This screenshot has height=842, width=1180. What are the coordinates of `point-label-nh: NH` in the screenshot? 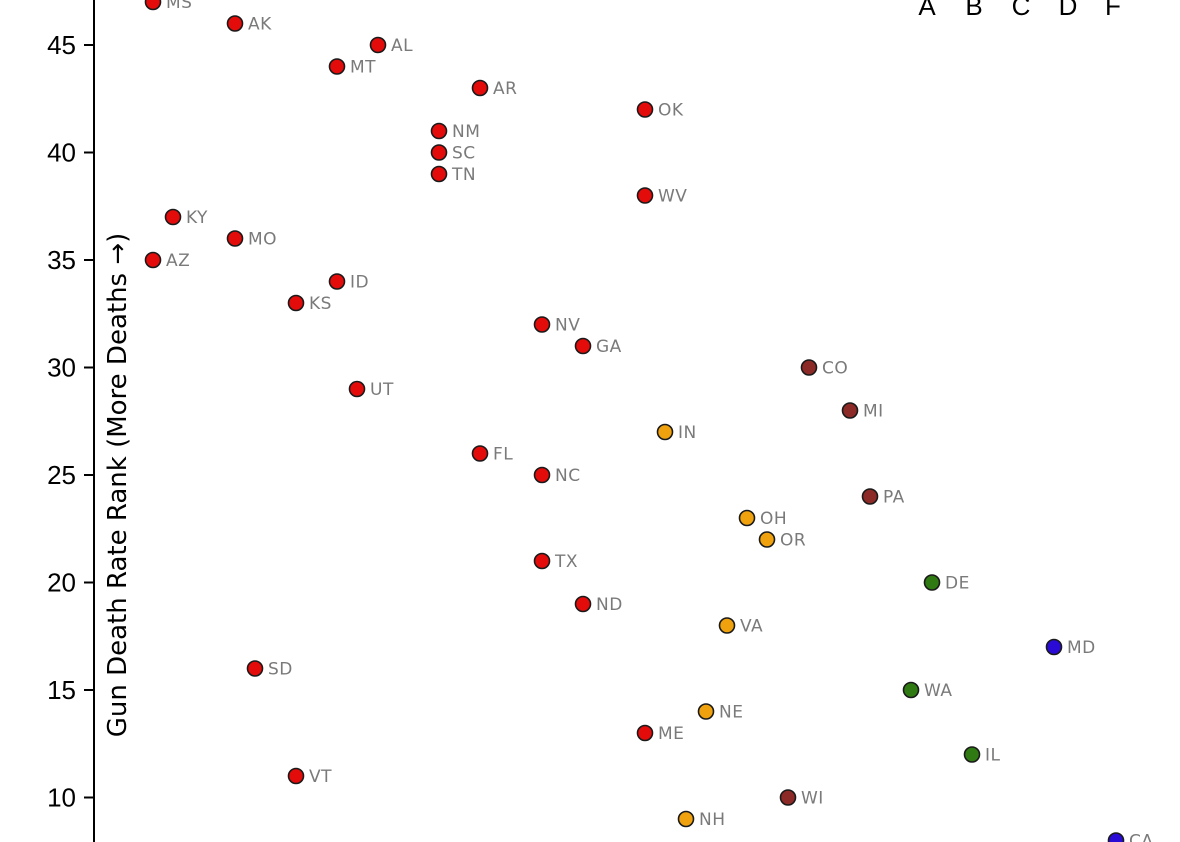 It's located at (712, 820).